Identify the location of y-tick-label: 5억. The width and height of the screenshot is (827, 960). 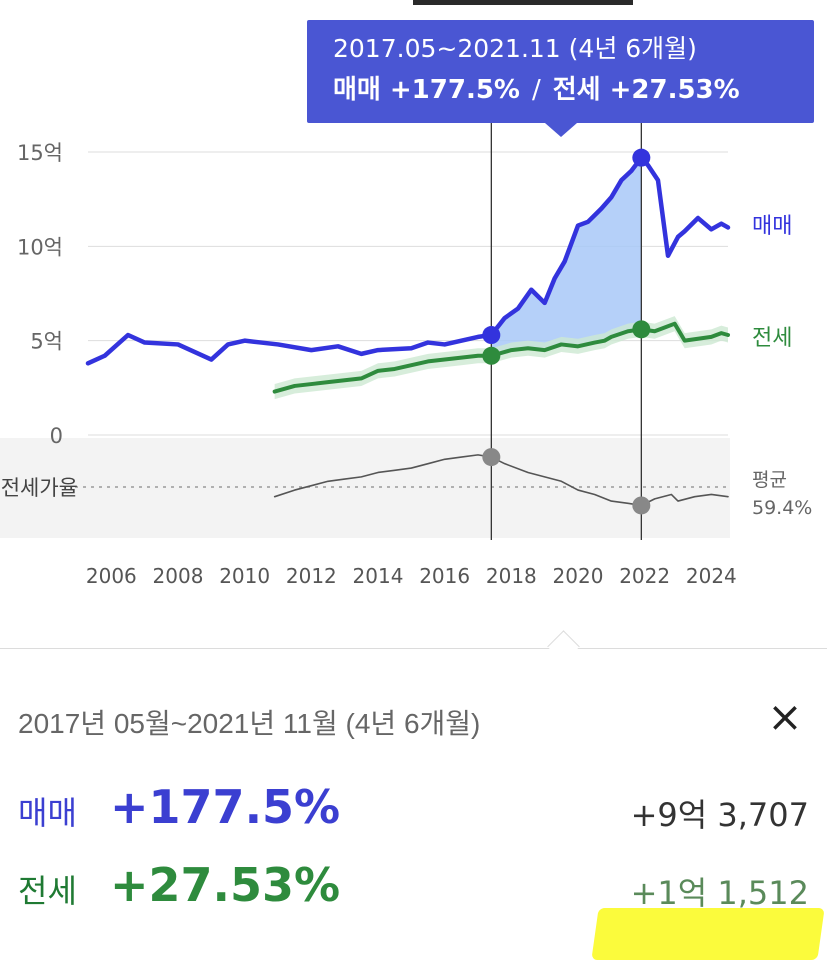
(46, 342).